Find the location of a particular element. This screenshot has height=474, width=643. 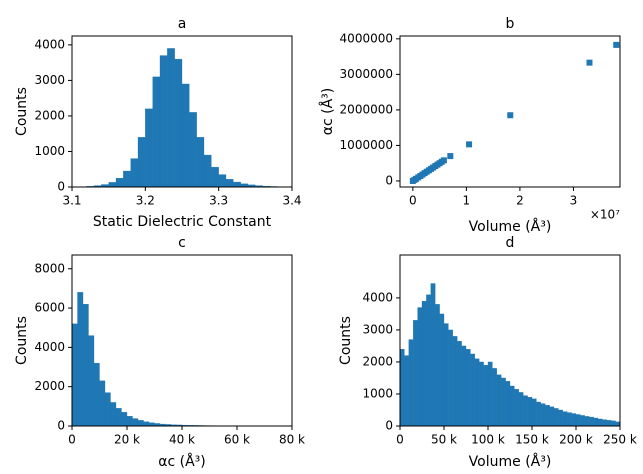

x-tick-label: 3.1 is located at coordinates (71, 201).